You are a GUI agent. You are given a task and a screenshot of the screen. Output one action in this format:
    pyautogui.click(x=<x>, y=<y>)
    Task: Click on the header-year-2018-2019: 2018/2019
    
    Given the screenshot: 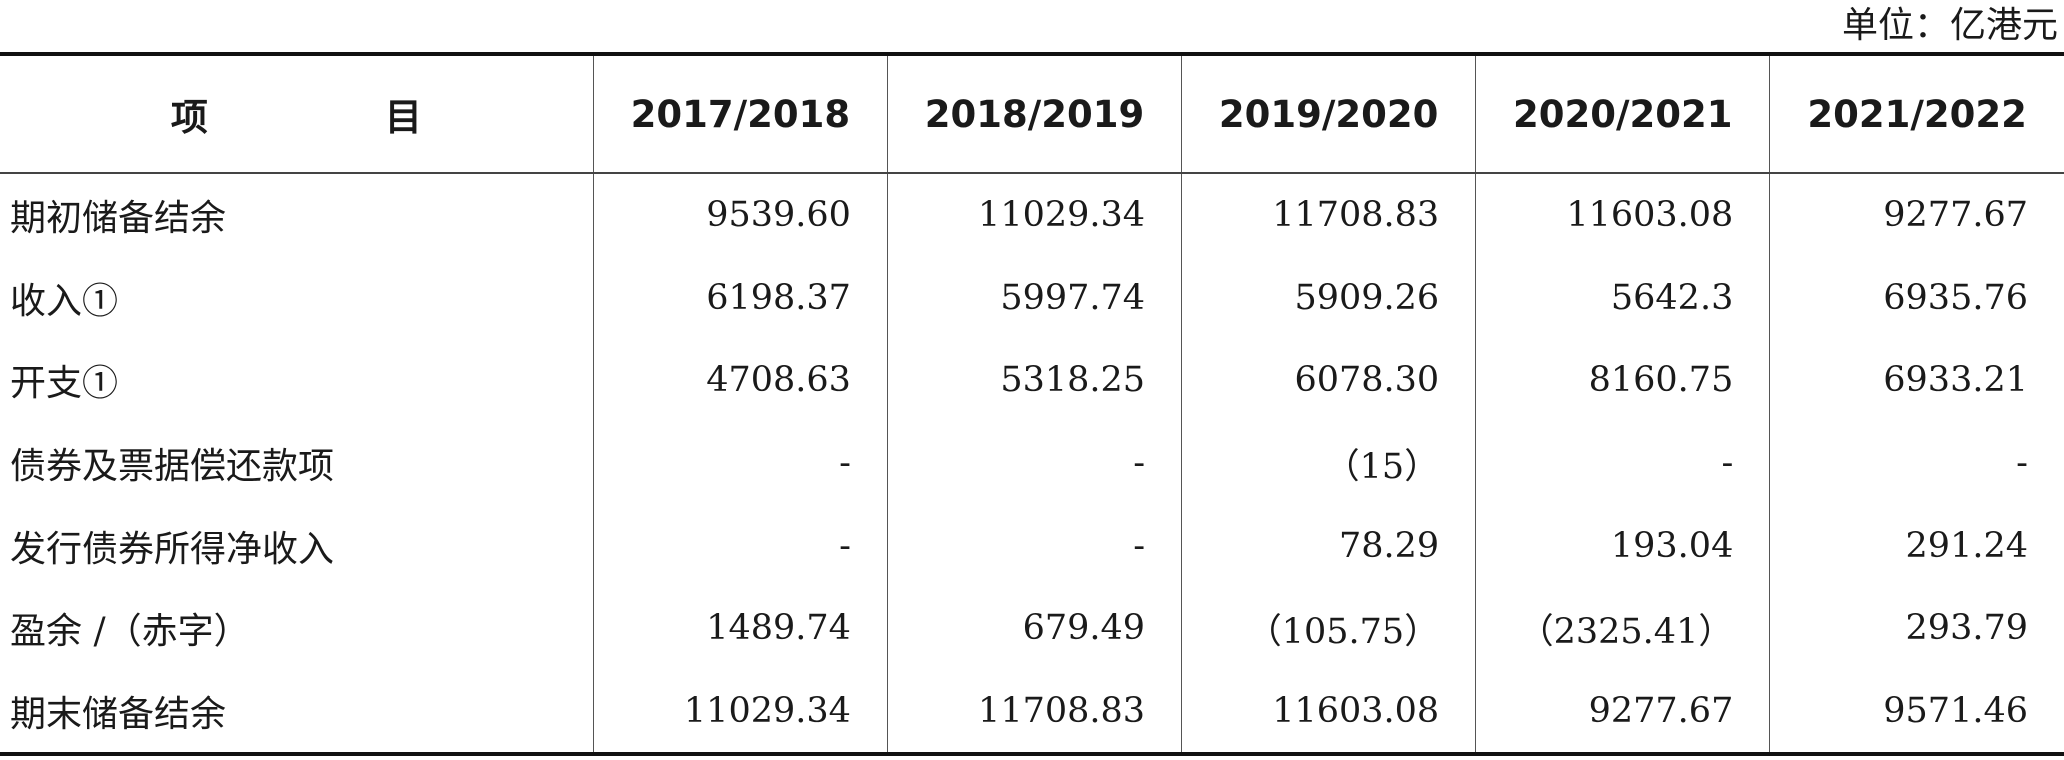 What is the action you would take?
    pyautogui.click(x=1034, y=114)
    